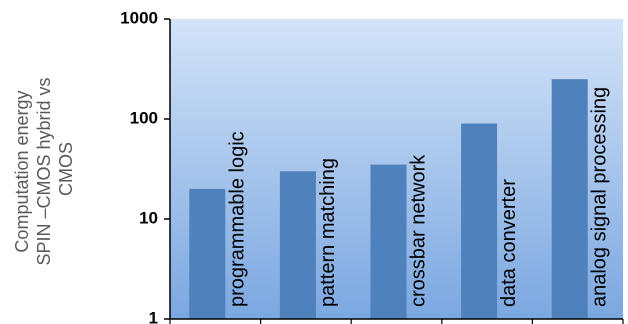 The width and height of the screenshot is (628, 324). Describe the element at coordinates (148, 217) in the screenshot. I see `y-tick-label: 10` at that location.